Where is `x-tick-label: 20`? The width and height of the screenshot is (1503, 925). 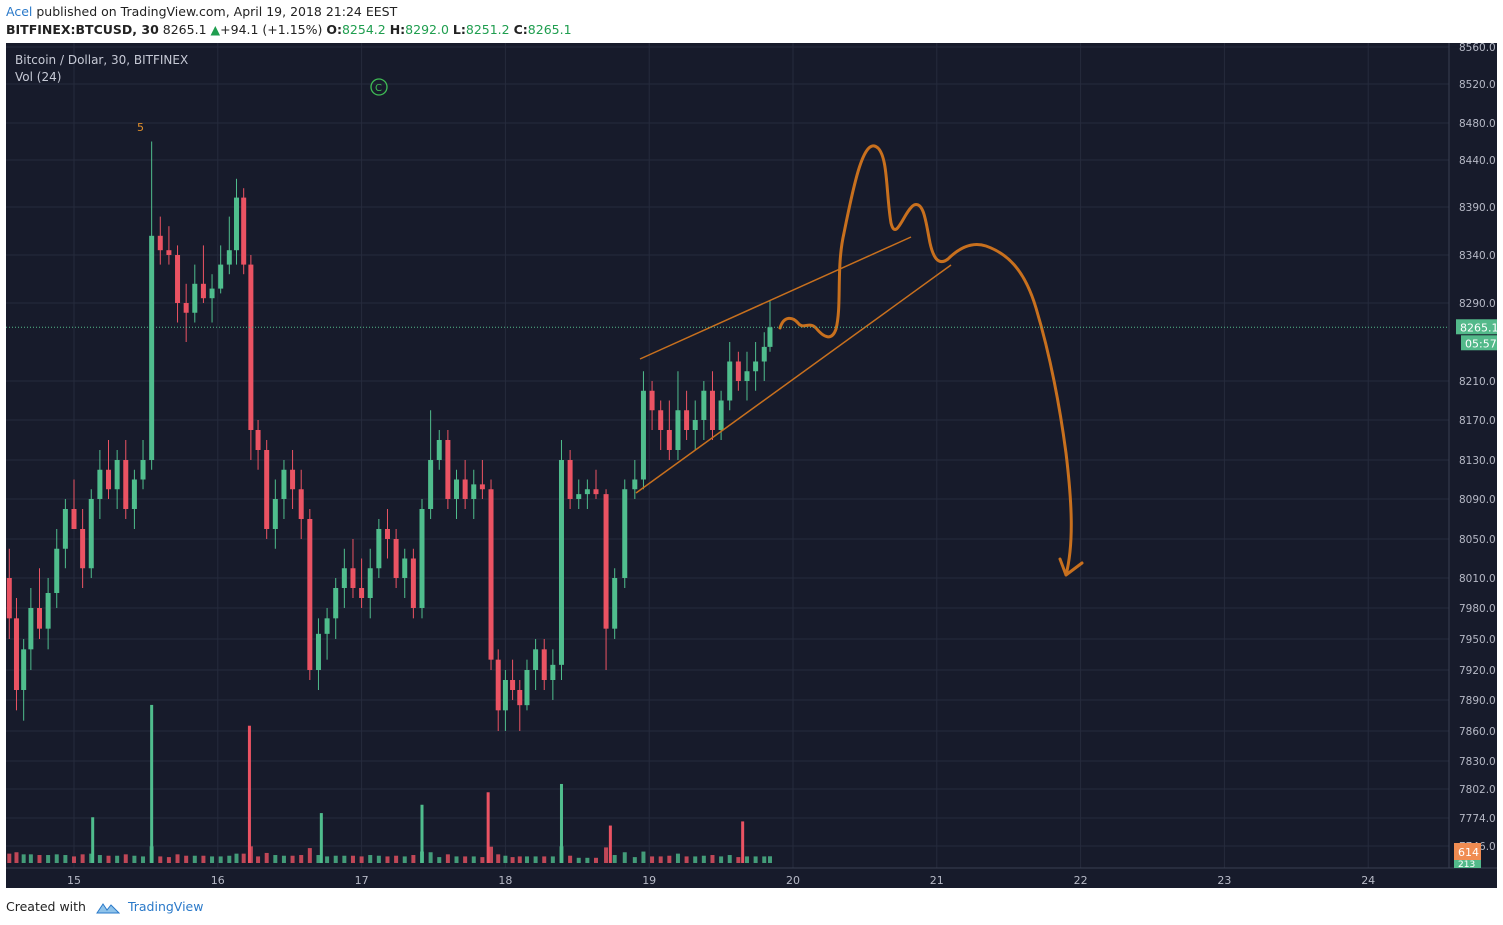 x-tick-label: 20 is located at coordinates (793, 880).